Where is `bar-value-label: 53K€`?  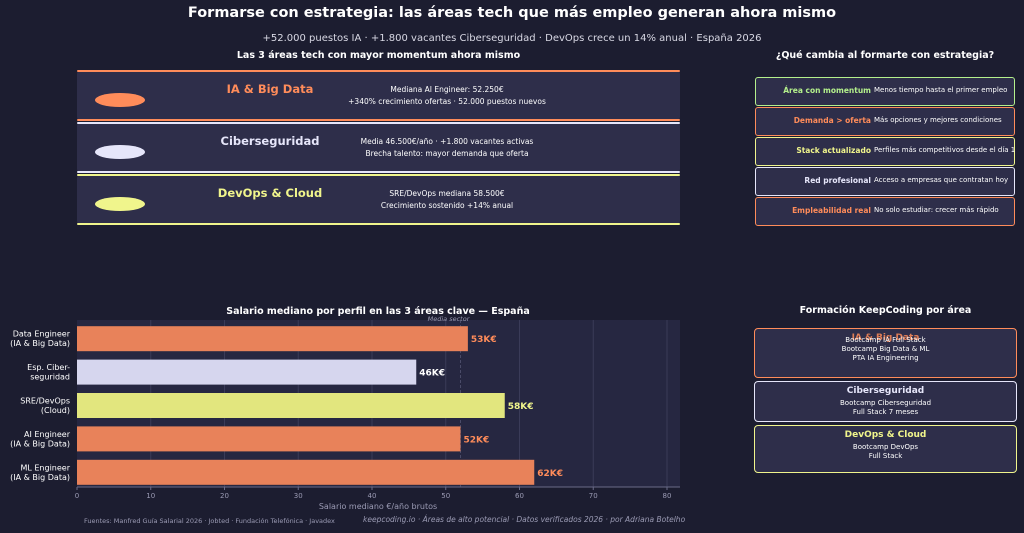
bar-value-label: 53K€ is located at coordinates (484, 340).